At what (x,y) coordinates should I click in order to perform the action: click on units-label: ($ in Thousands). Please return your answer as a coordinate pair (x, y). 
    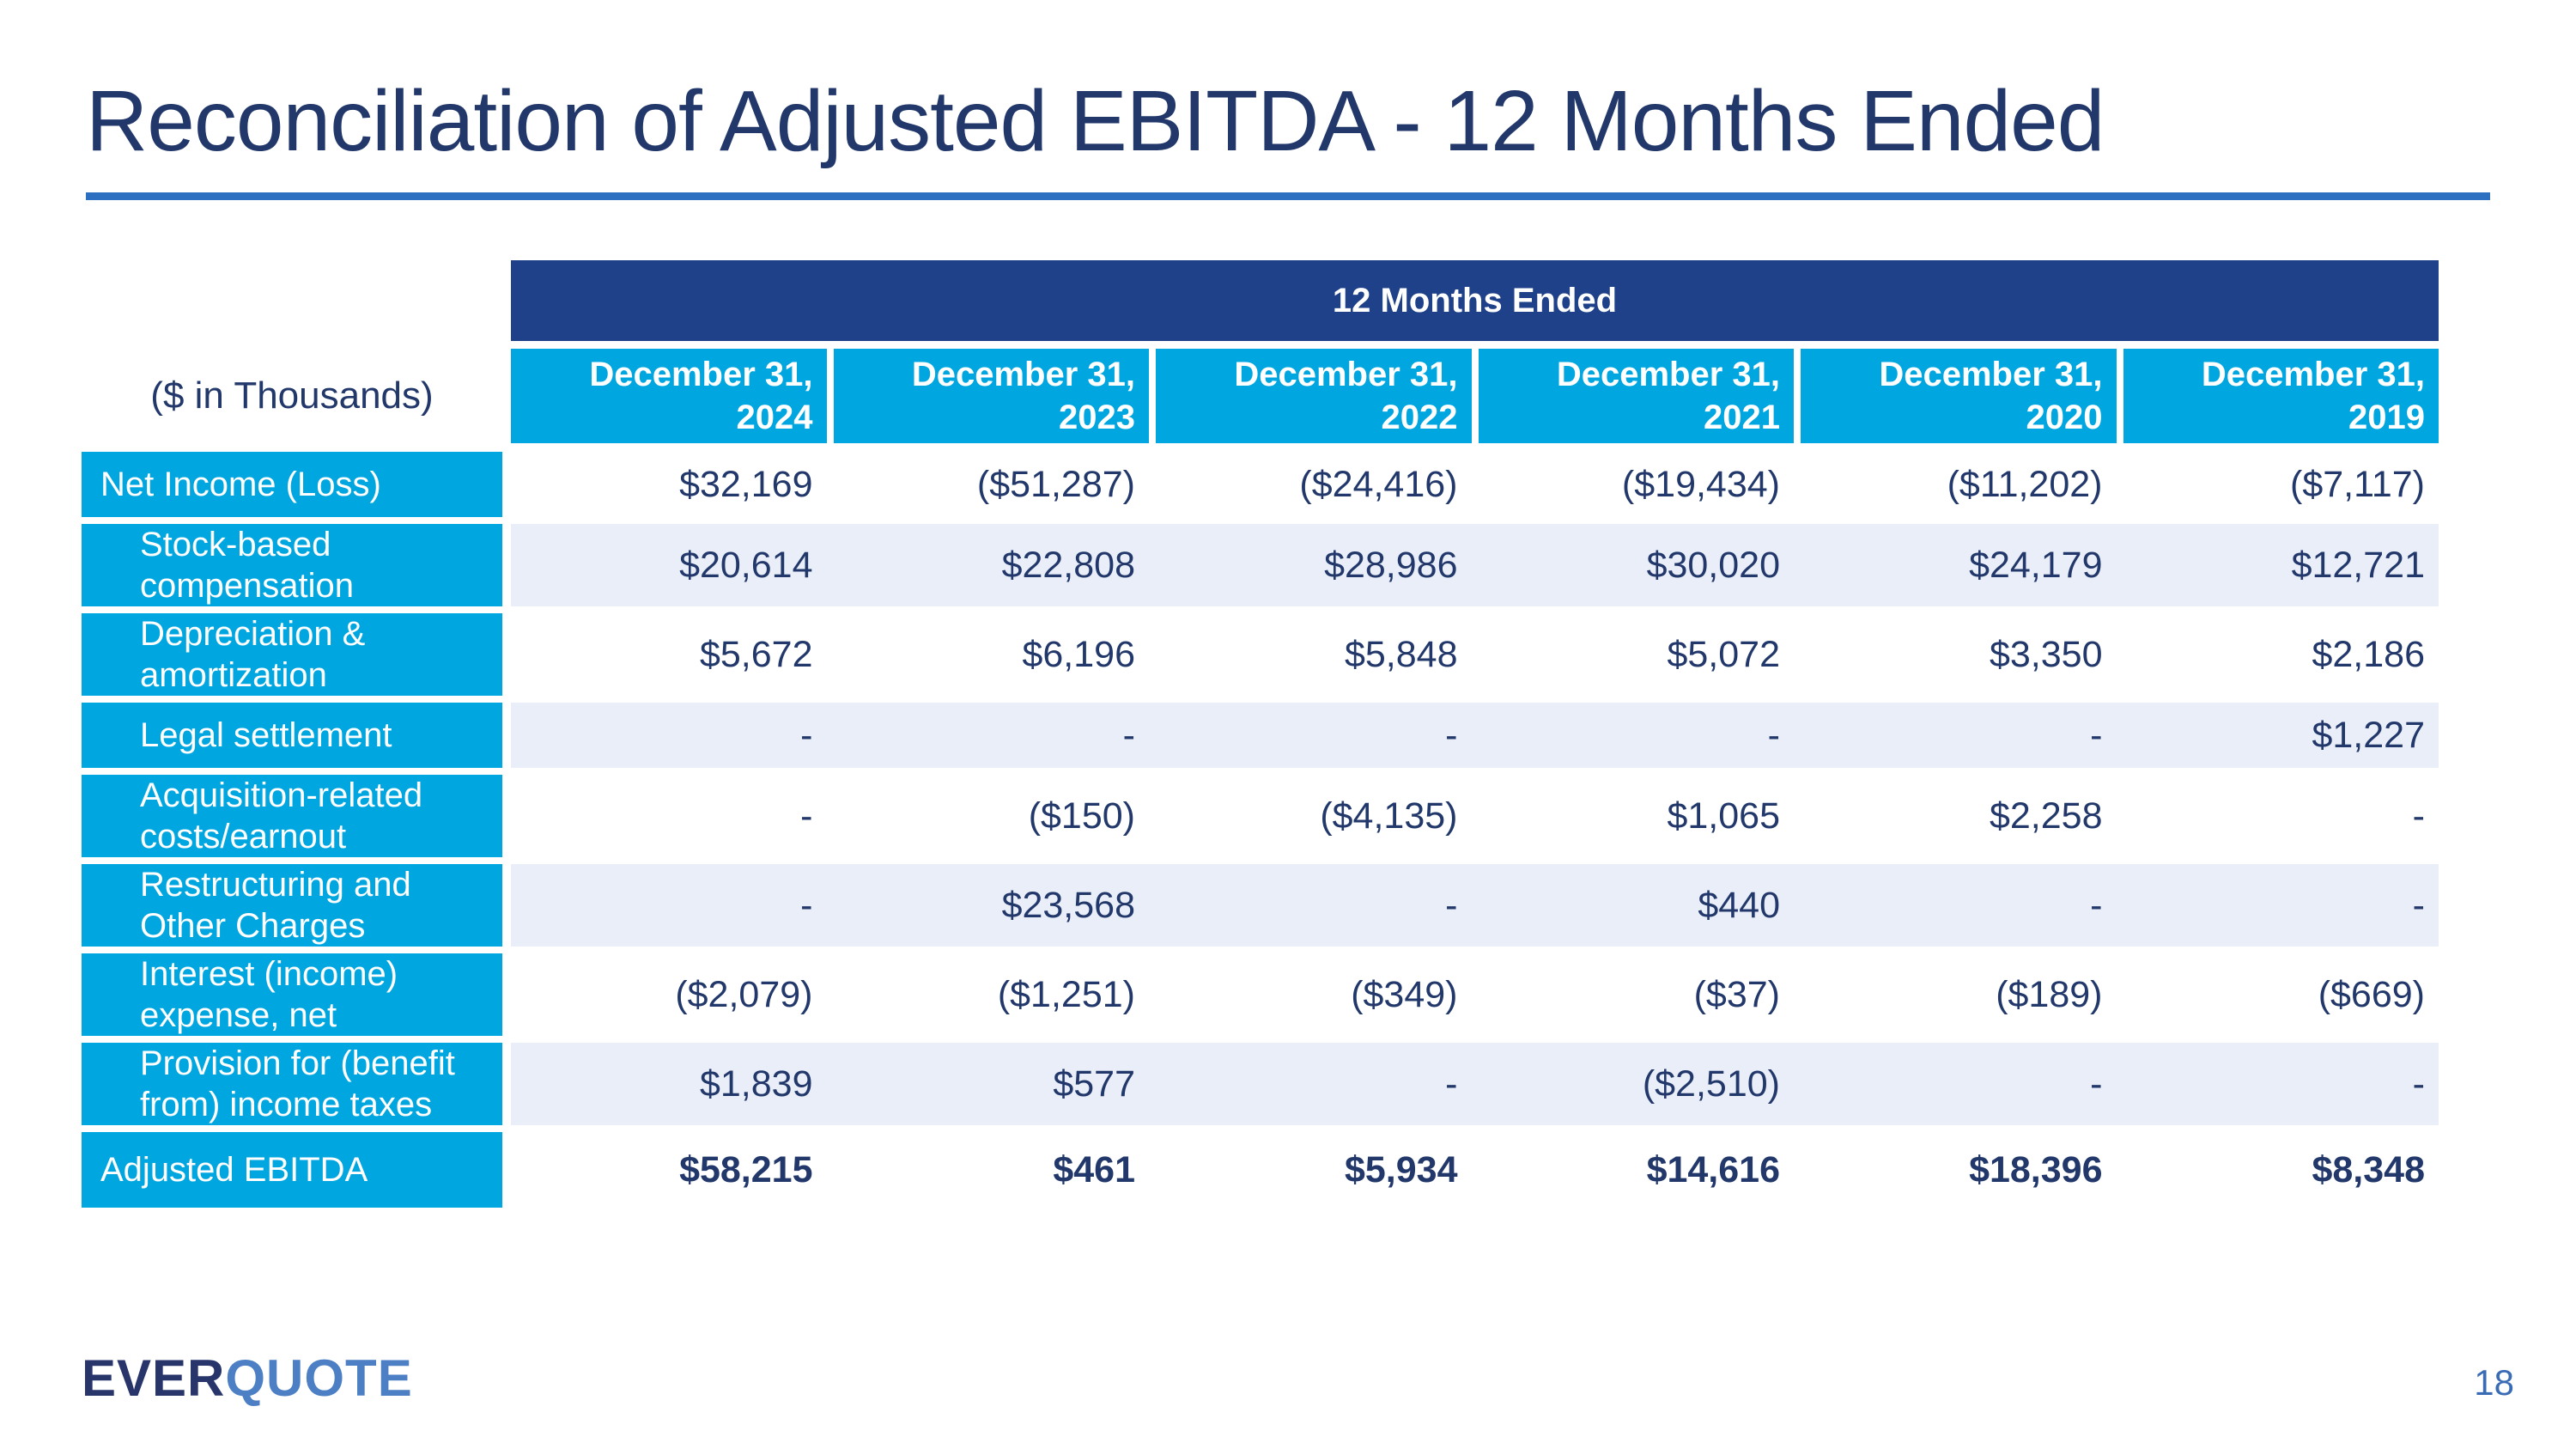
    Looking at the image, I should click on (292, 395).